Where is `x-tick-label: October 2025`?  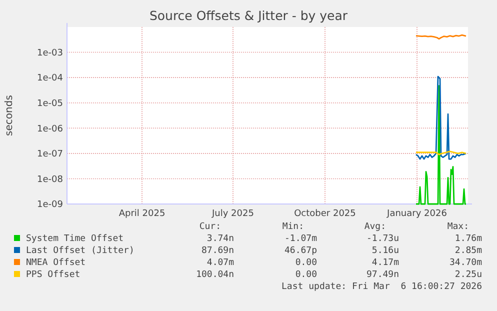 x-tick-label: October 2025 is located at coordinates (325, 214).